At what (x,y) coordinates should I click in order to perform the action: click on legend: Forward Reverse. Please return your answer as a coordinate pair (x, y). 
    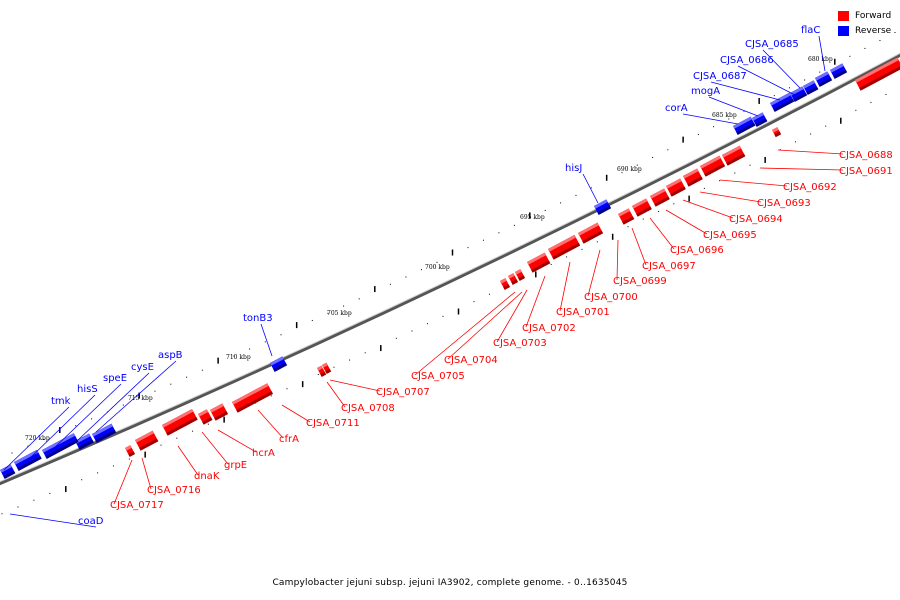
    Looking at the image, I should click on (868, 23).